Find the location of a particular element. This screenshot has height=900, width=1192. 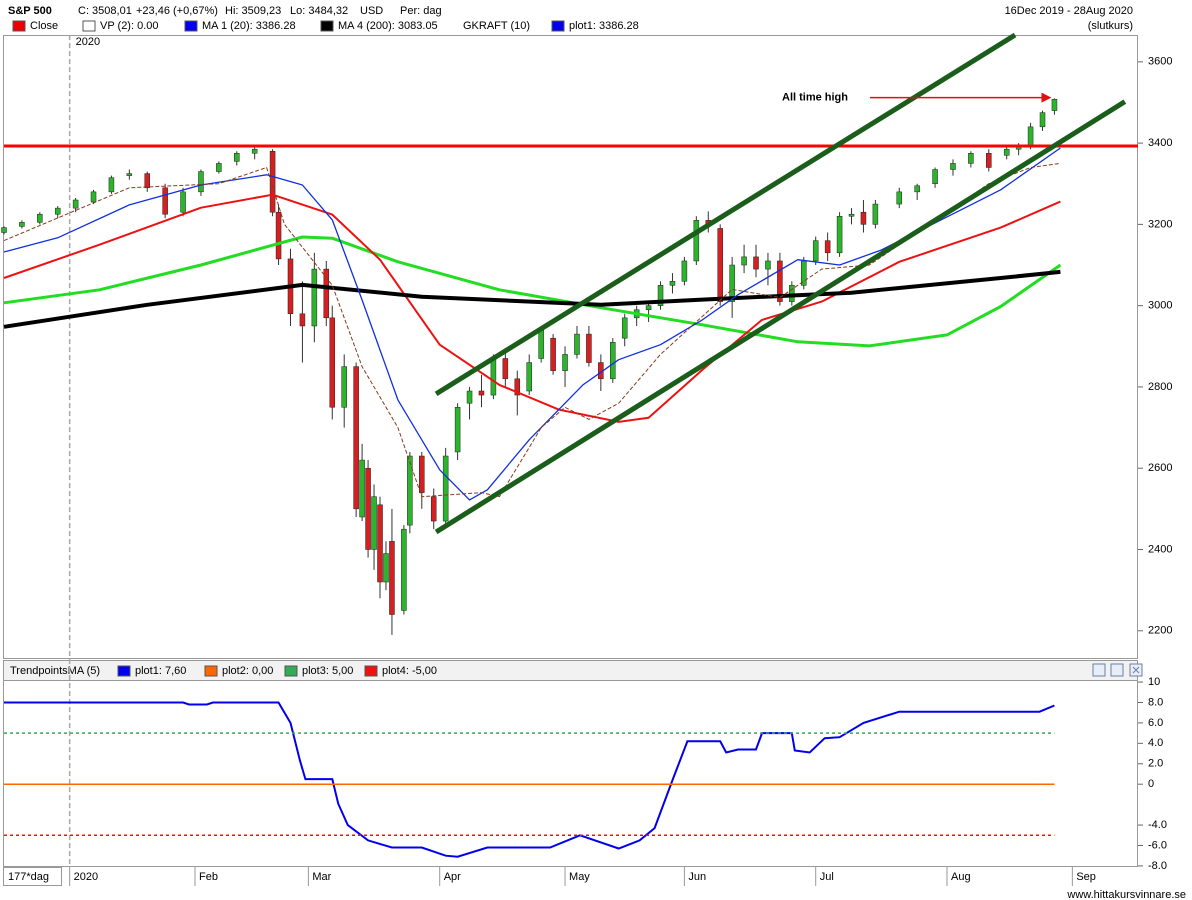

y-tick-label: -8.0 is located at coordinates (1157, 866).